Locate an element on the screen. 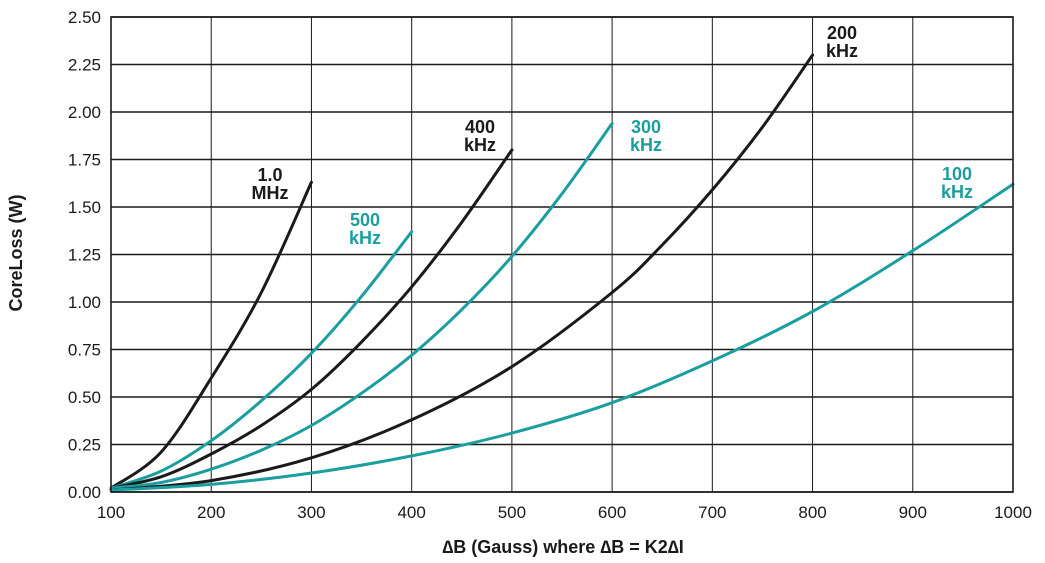  x-tick-label: 500 is located at coordinates (512, 512).